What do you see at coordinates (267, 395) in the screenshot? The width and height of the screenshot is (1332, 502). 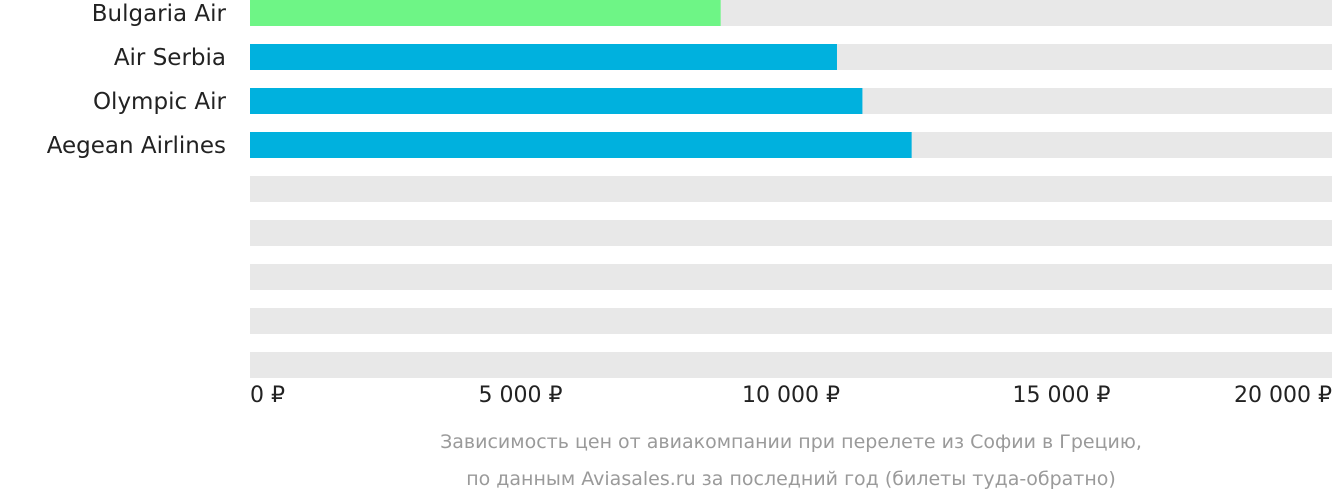 I see `x-tick-label: 0 ₽` at bounding box center [267, 395].